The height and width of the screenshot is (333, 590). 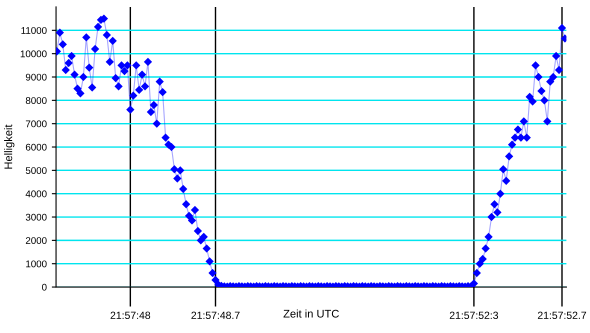 What do you see at coordinates (36, 217) in the screenshot?
I see `y-tick-label: 3000` at bounding box center [36, 217].